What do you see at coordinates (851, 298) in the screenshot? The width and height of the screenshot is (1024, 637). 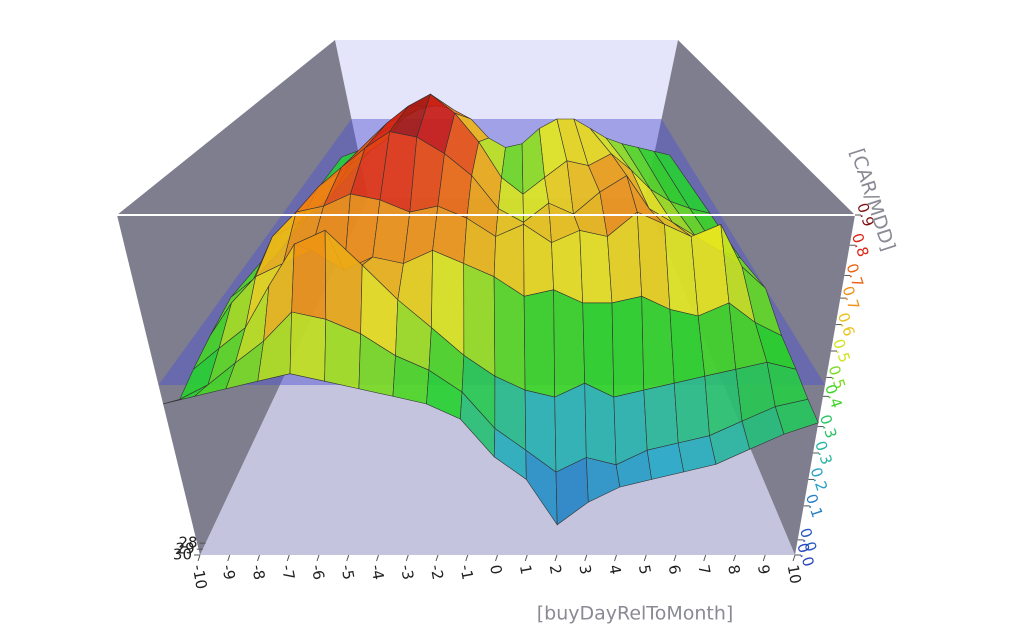 I see `z-tick-label: 0.7` at bounding box center [851, 298].